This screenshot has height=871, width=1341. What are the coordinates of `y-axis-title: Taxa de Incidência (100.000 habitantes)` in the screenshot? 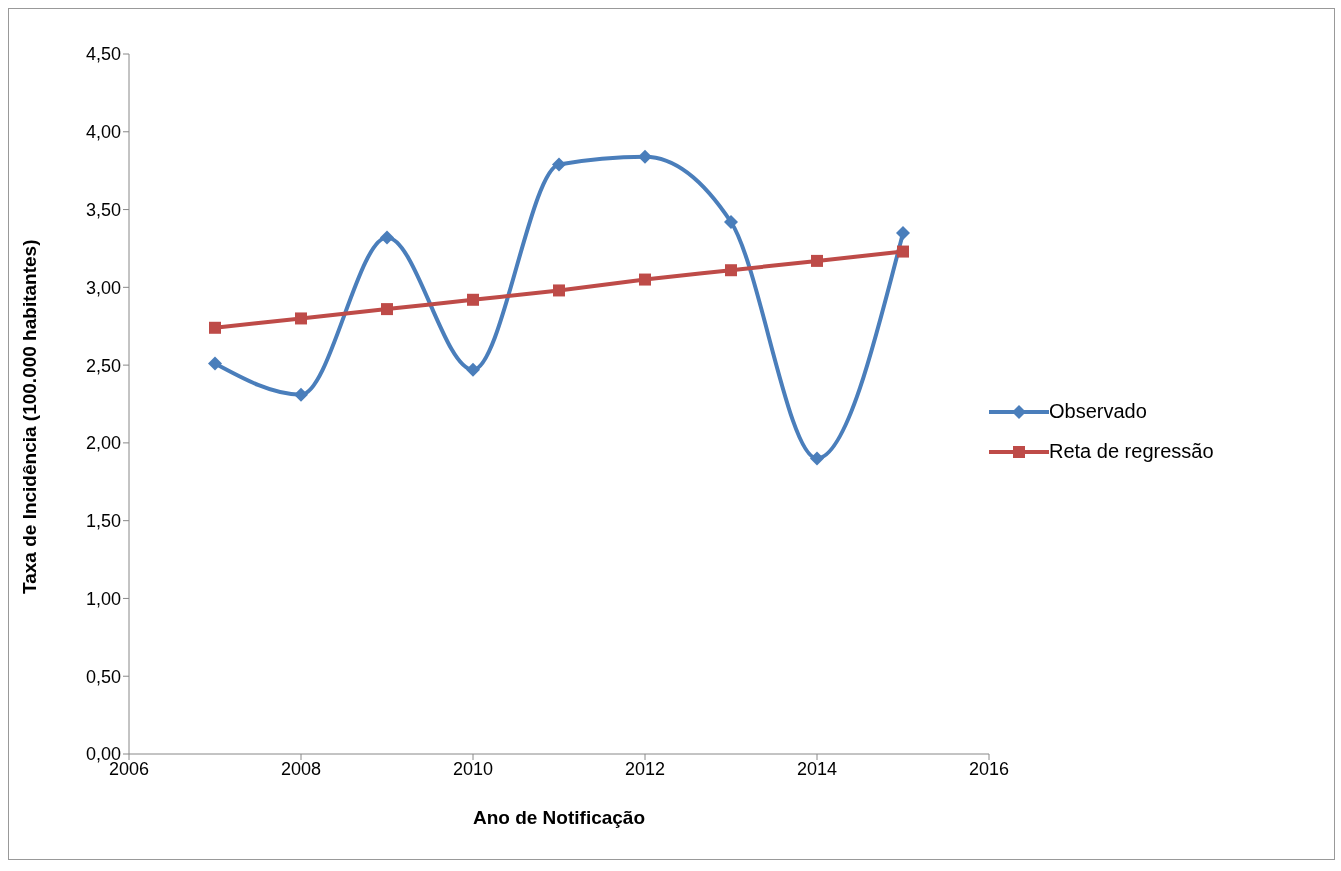 It's located at (29, 416).